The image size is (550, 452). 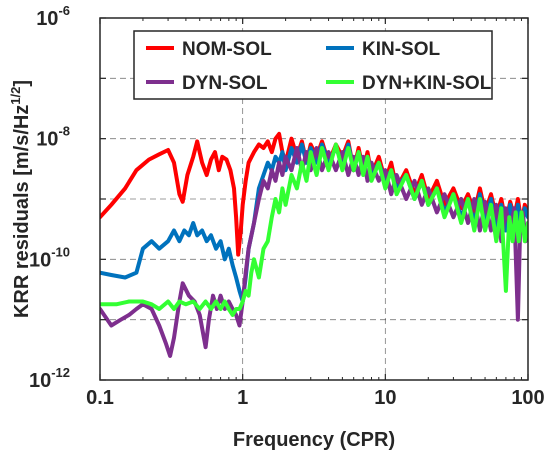 What do you see at coordinates (49, 378) in the screenshot?
I see `y-tick-label: 10⁻¹²` at bounding box center [49, 378].